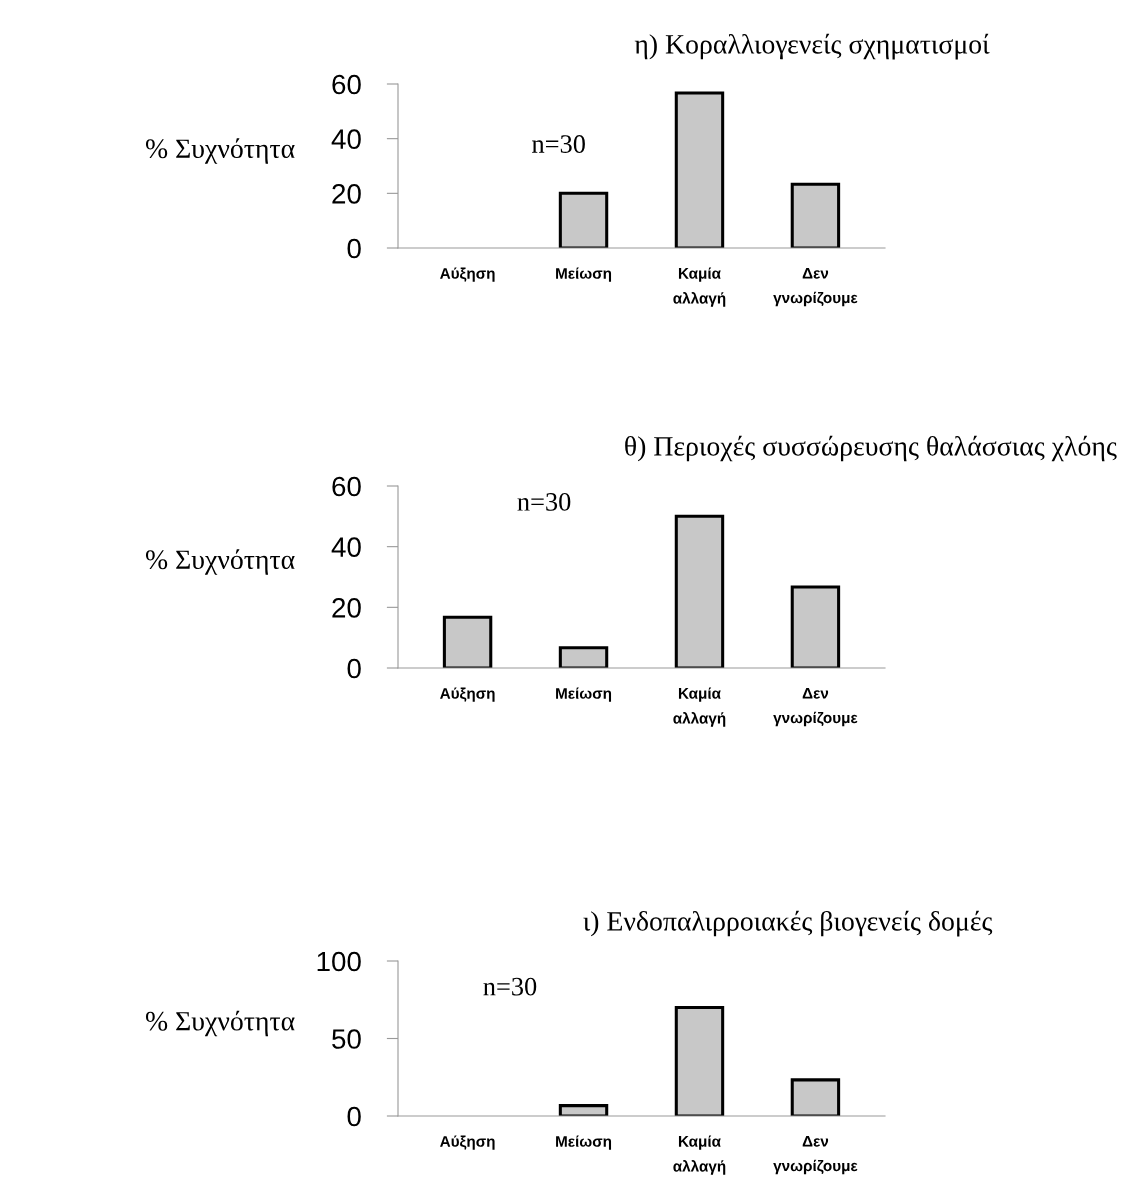 The height and width of the screenshot is (1194, 1127). I want to click on y-tick-label: 50, so click(346, 1039).